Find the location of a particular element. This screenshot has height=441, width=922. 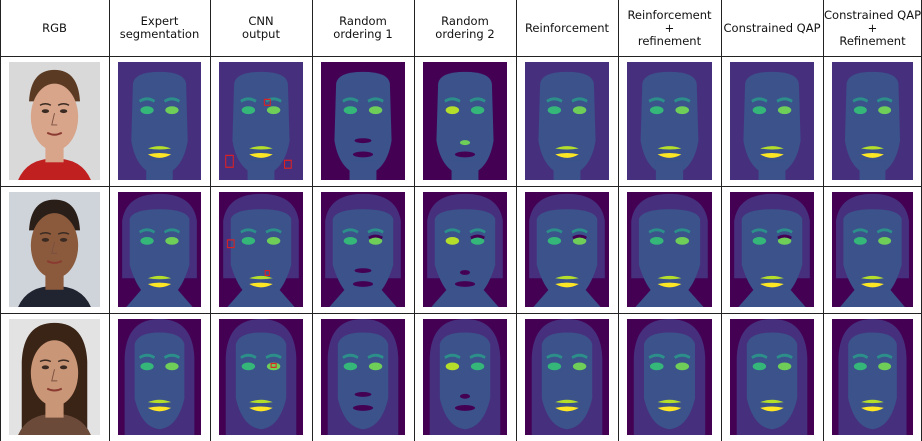

segmentation-map-qap_ref is located at coordinates (872, 121).